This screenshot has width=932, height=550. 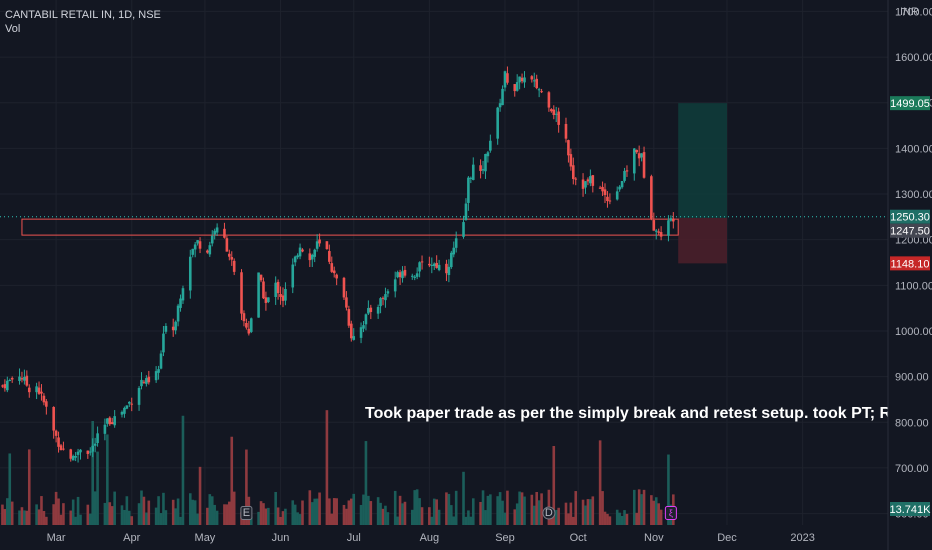 I want to click on split-icon: ξ, so click(x=671, y=513).